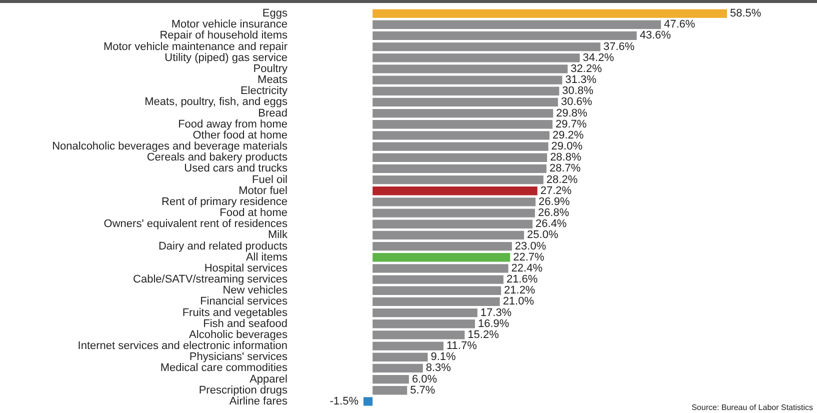  I want to click on y-tick-label: Hospital services, so click(246, 268).